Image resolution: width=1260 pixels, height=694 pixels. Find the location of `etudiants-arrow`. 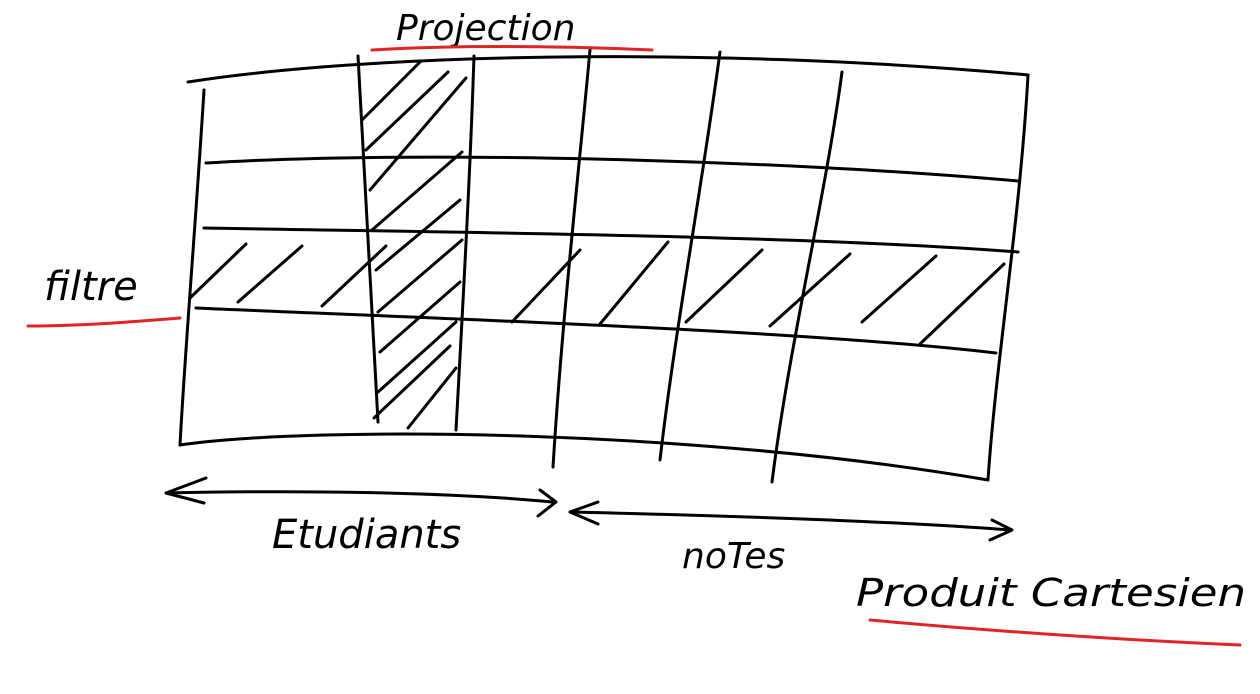

etudiants-arrow is located at coordinates (361, 497).